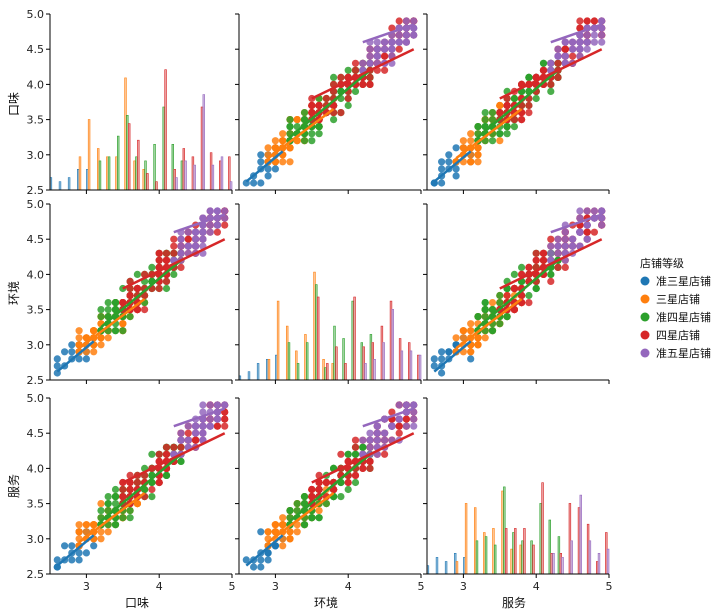 This screenshot has height=616, width=720. Describe the element at coordinates (645, 335) in the screenshot. I see `legend-marker` at that location.